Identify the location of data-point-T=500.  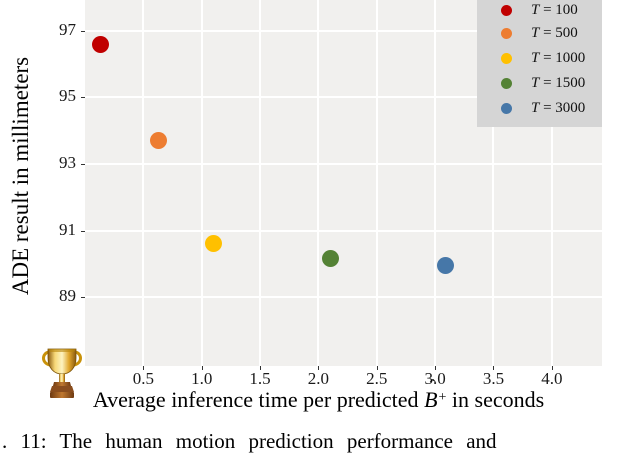
(159, 141).